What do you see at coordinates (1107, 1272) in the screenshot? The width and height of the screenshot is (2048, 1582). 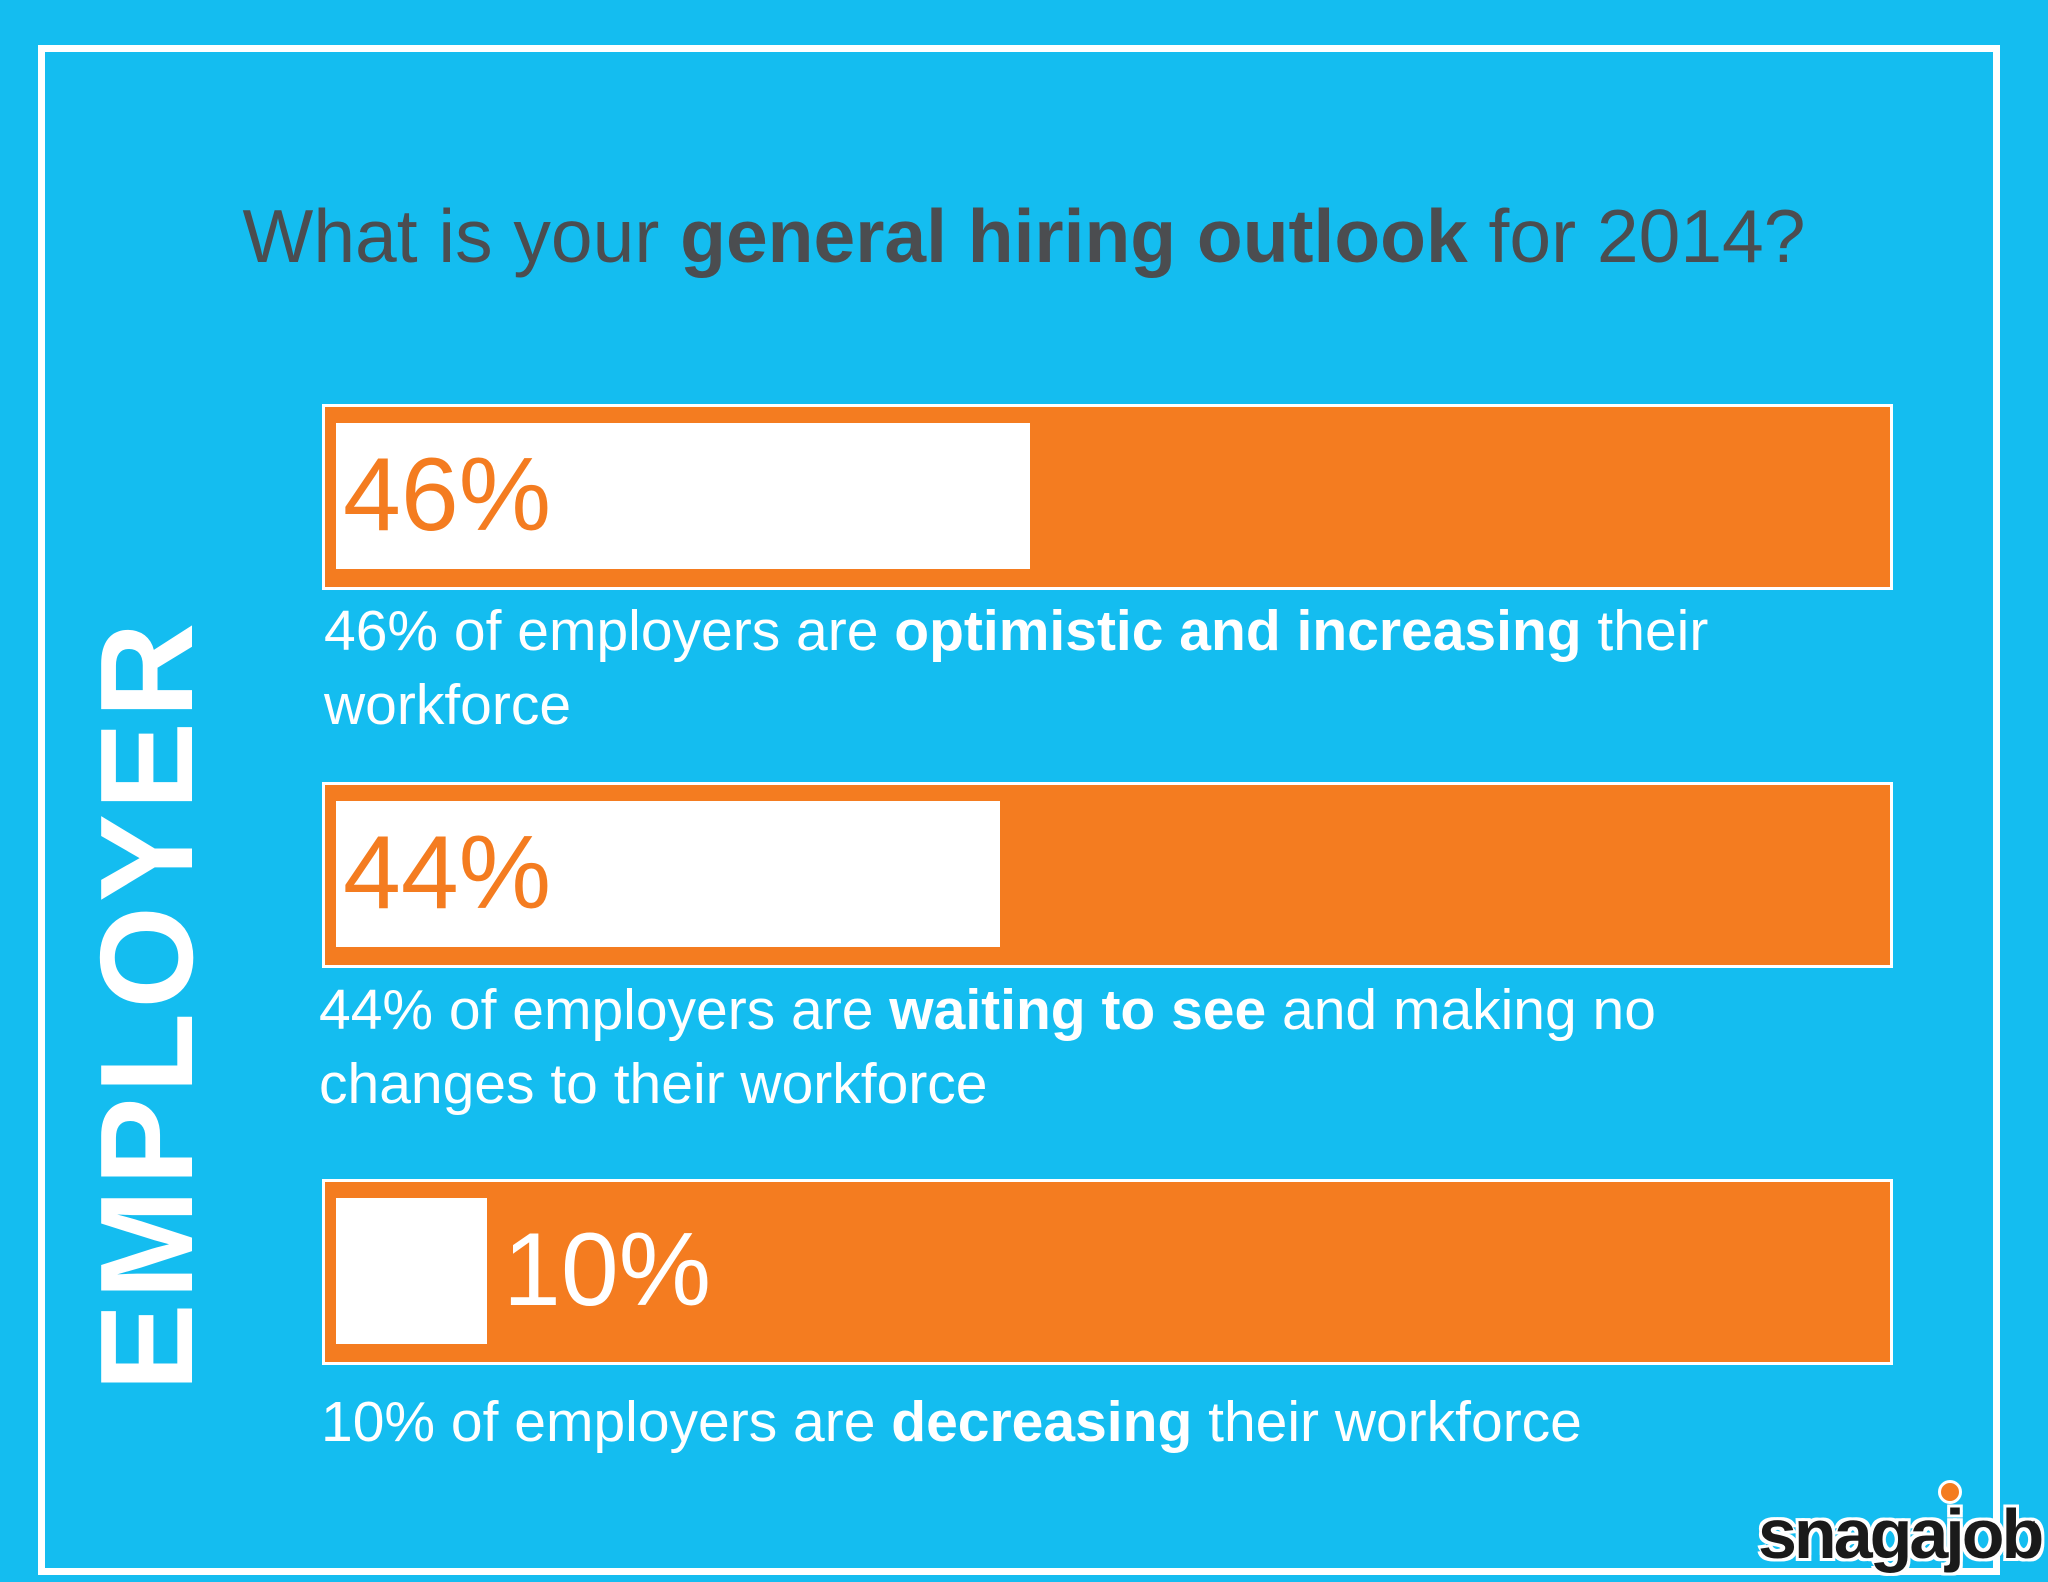 I see `bar-track: 10%` at bounding box center [1107, 1272].